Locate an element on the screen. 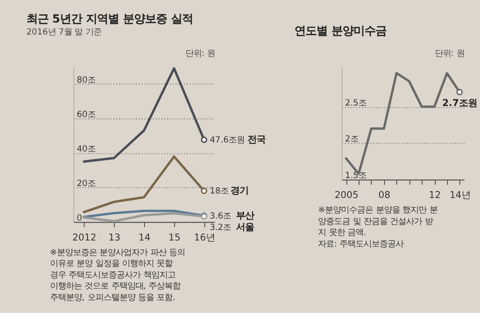 The height and width of the screenshot is (322, 480). chart-title: 연도별 분양미수금 is located at coordinates (340, 31).